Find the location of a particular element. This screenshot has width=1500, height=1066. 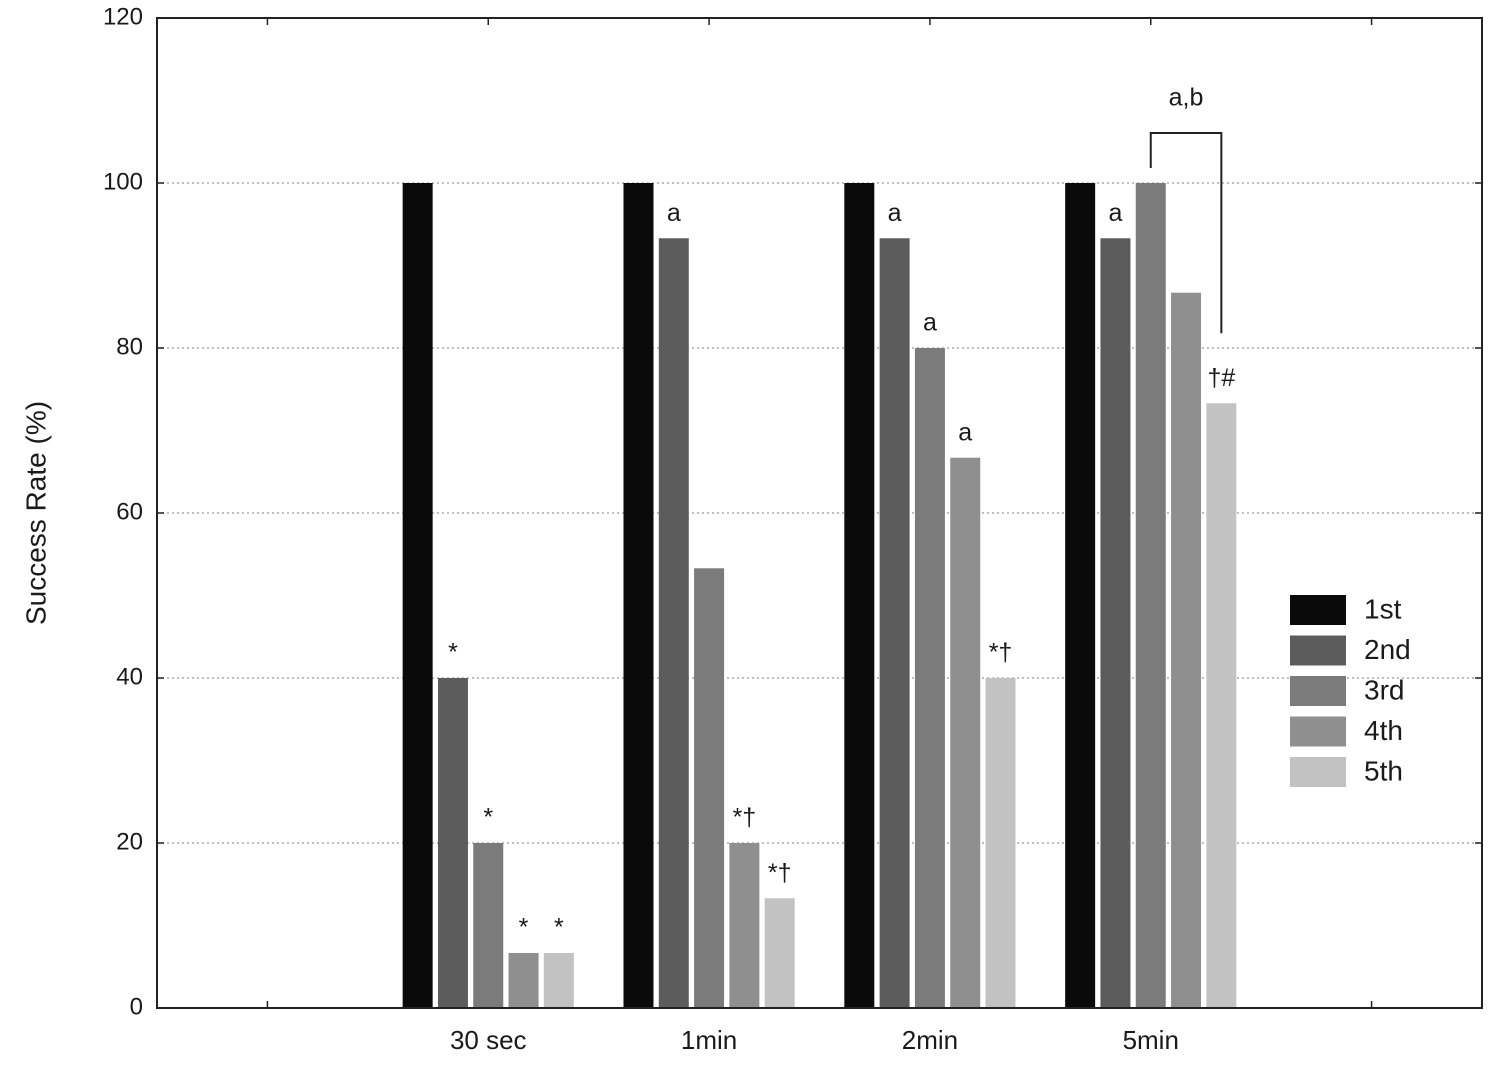

x-tick-label: 2min is located at coordinates (930, 1040).